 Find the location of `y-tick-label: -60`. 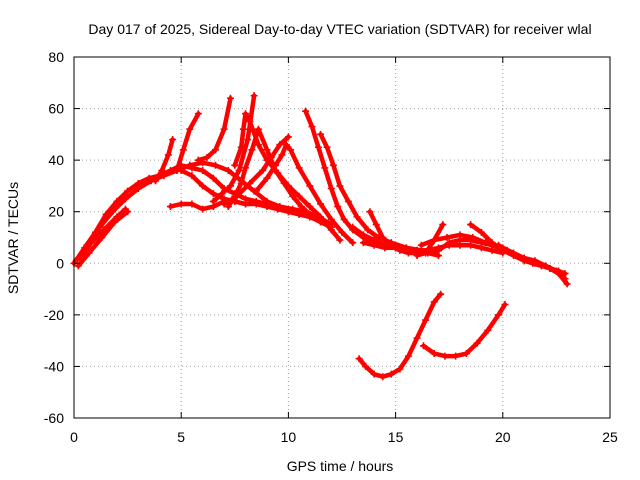

y-tick-label: -60 is located at coordinates (54, 418).